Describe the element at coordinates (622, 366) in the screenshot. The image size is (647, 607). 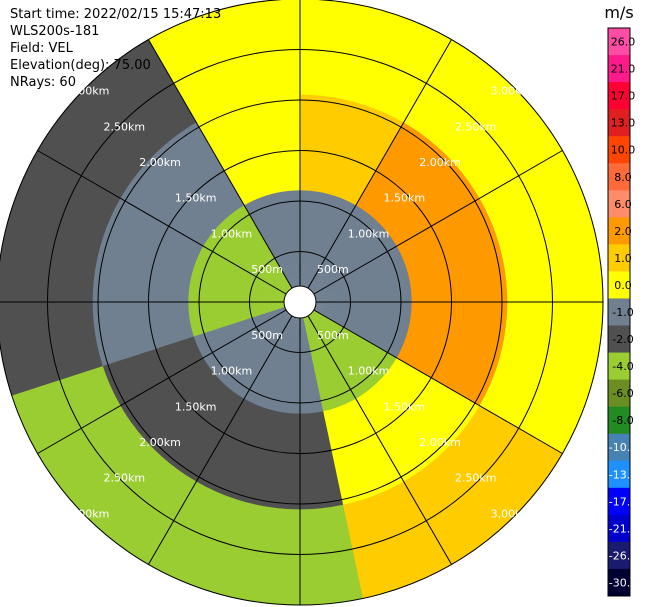
I see `colorbar-tick: -4.0` at that location.